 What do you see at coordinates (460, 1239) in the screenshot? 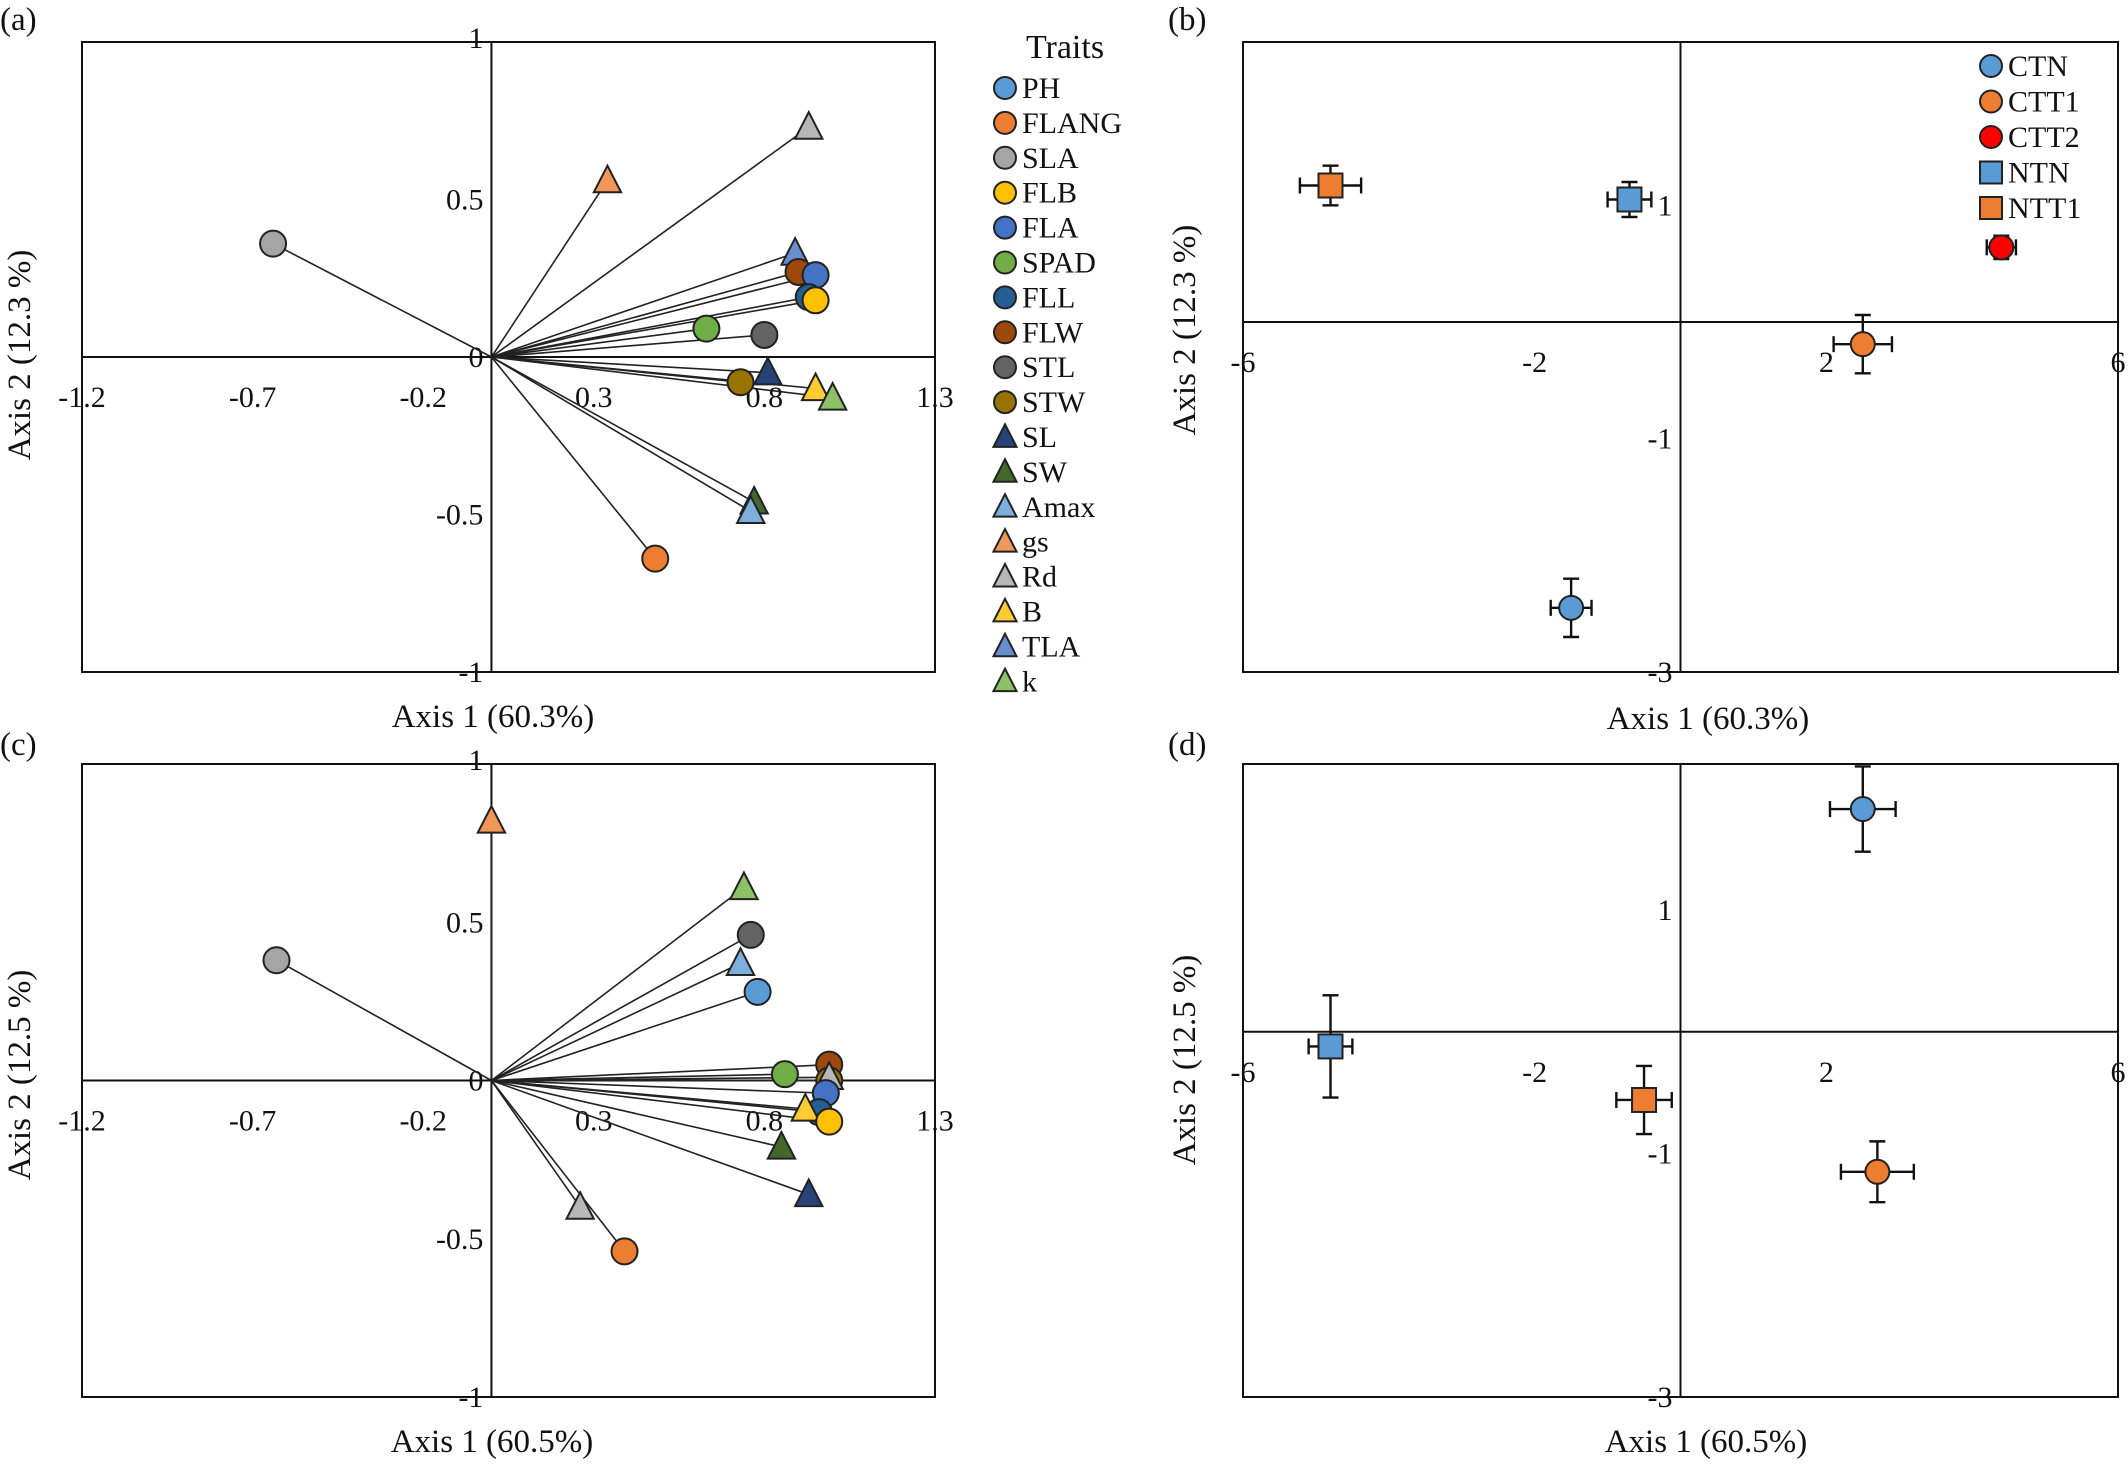
I see `panel-c-y-tick-label: -0.5` at bounding box center [460, 1239].